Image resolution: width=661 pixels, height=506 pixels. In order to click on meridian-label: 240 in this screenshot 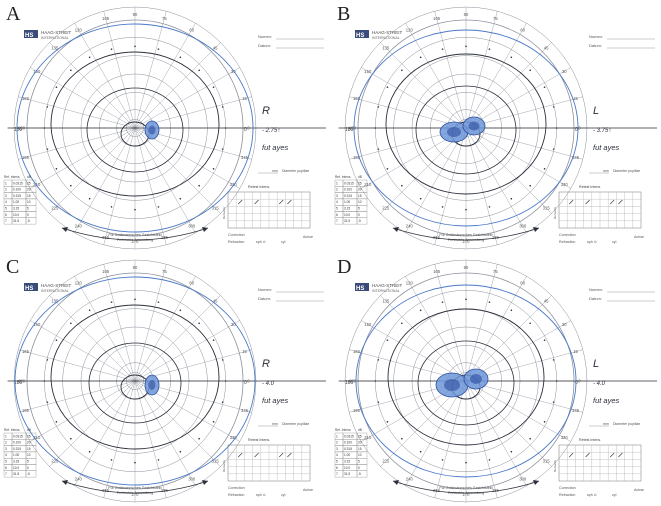, I will do `click(410, 226)`.